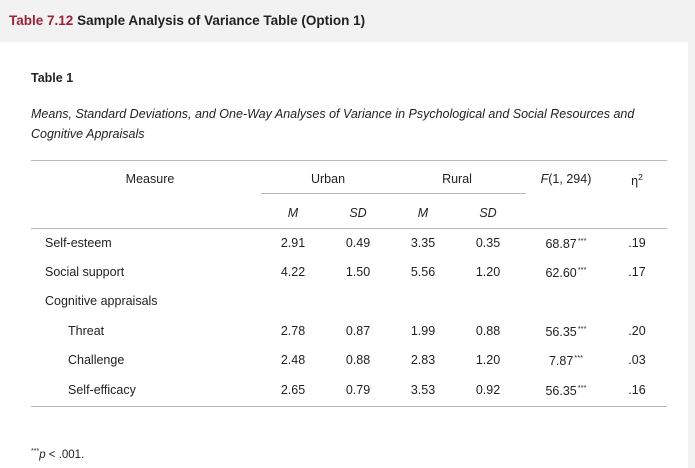  Describe the element at coordinates (423, 272) in the screenshot. I see `cell-rural-m: 5.56` at that location.